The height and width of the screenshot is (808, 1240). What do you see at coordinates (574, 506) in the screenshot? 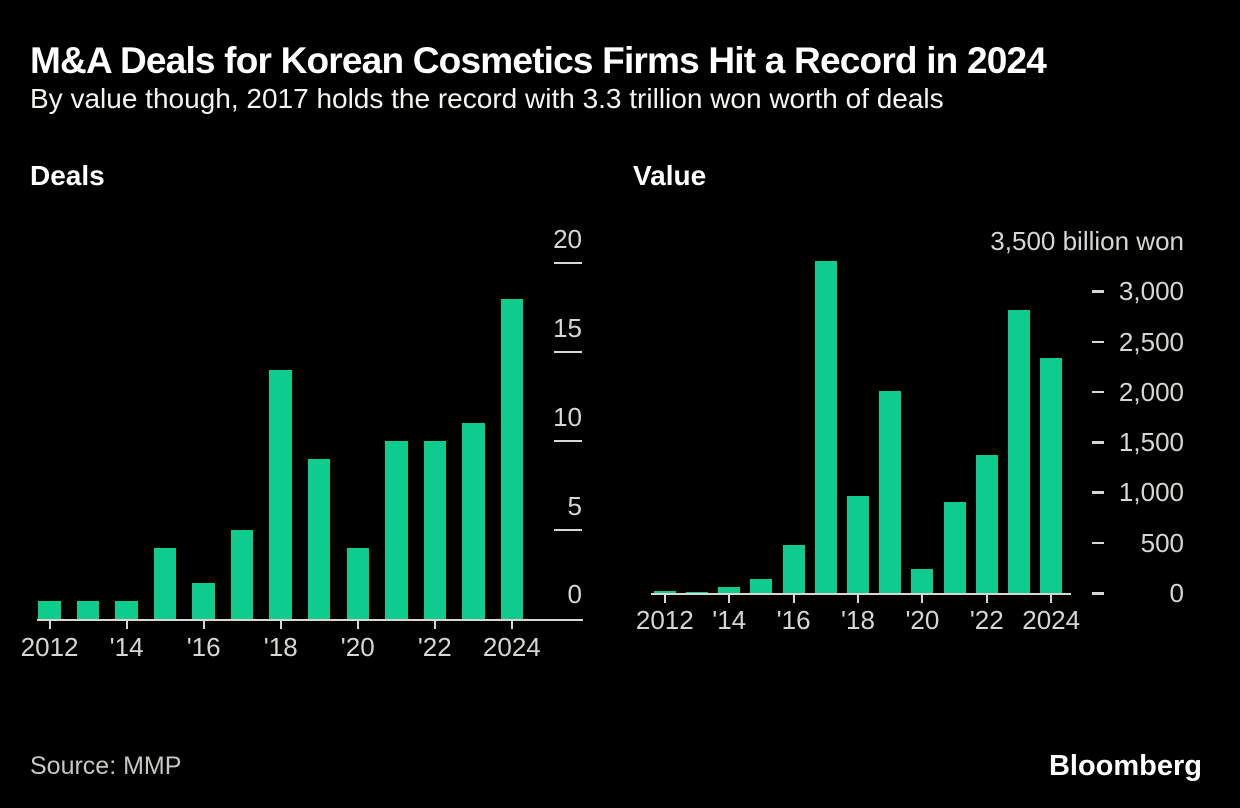
I see `y-tick-label: 5` at bounding box center [574, 506].